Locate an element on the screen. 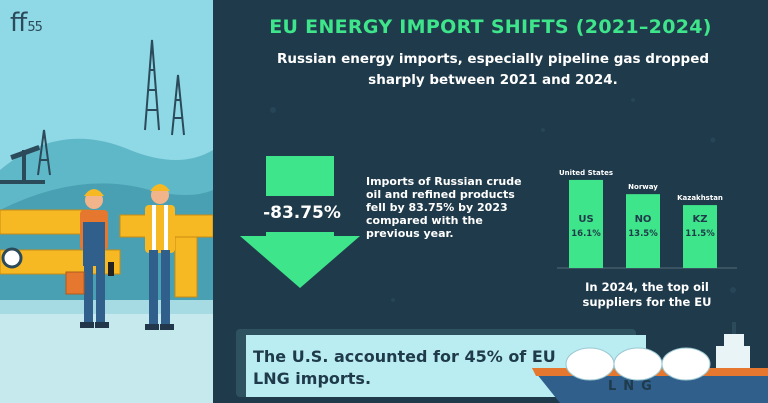 This screenshot has width=768, height=403. bar-value-label: 11.5% is located at coordinates (700, 234).